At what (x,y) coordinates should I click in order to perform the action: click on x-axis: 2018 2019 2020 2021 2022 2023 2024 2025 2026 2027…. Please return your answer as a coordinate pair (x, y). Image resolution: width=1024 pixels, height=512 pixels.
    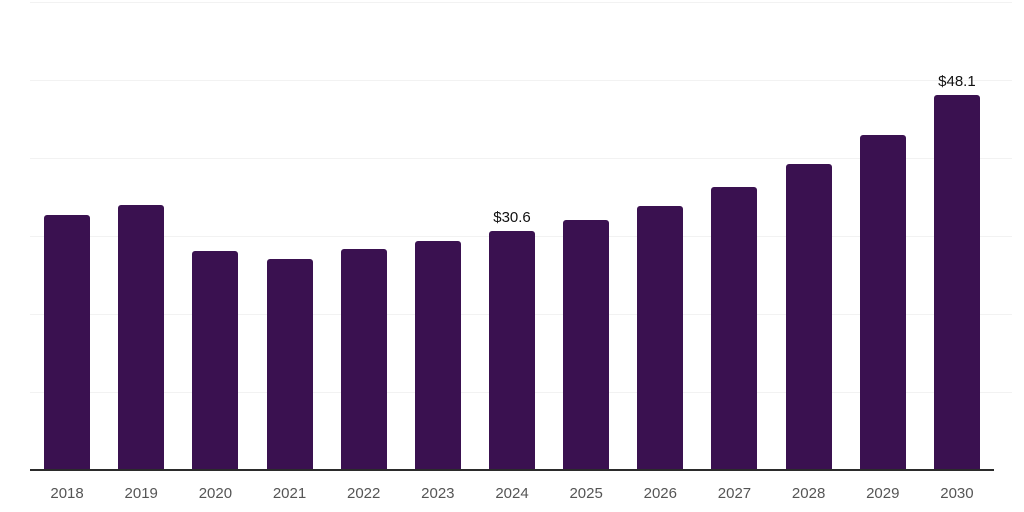
    Looking at the image, I should click on (512, 495).